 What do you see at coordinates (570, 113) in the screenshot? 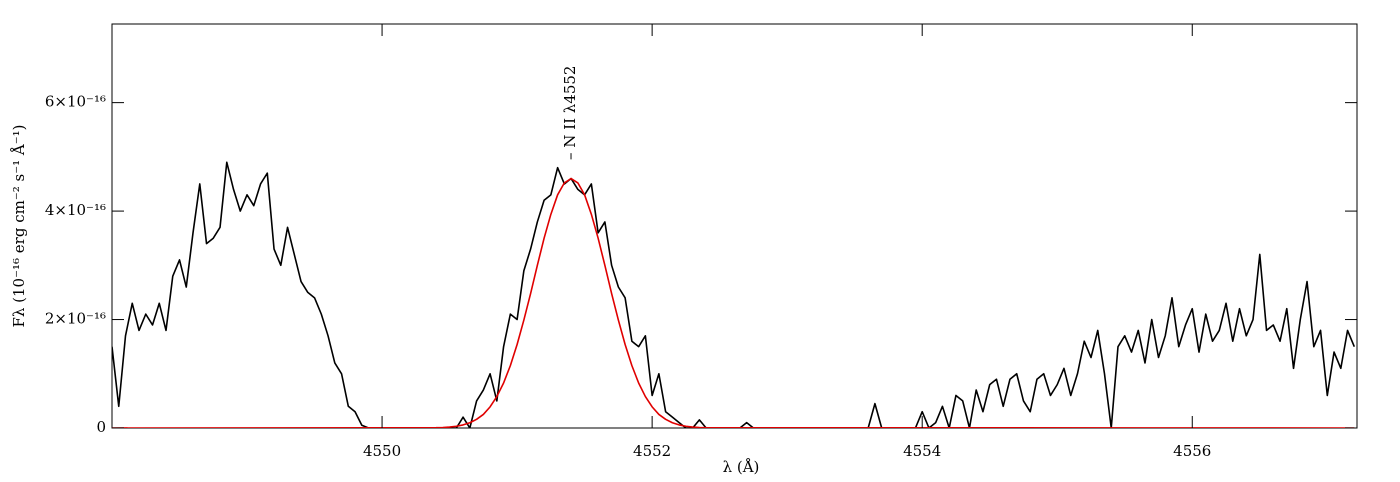
I see `annotation: – N II λ4552` at bounding box center [570, 113].